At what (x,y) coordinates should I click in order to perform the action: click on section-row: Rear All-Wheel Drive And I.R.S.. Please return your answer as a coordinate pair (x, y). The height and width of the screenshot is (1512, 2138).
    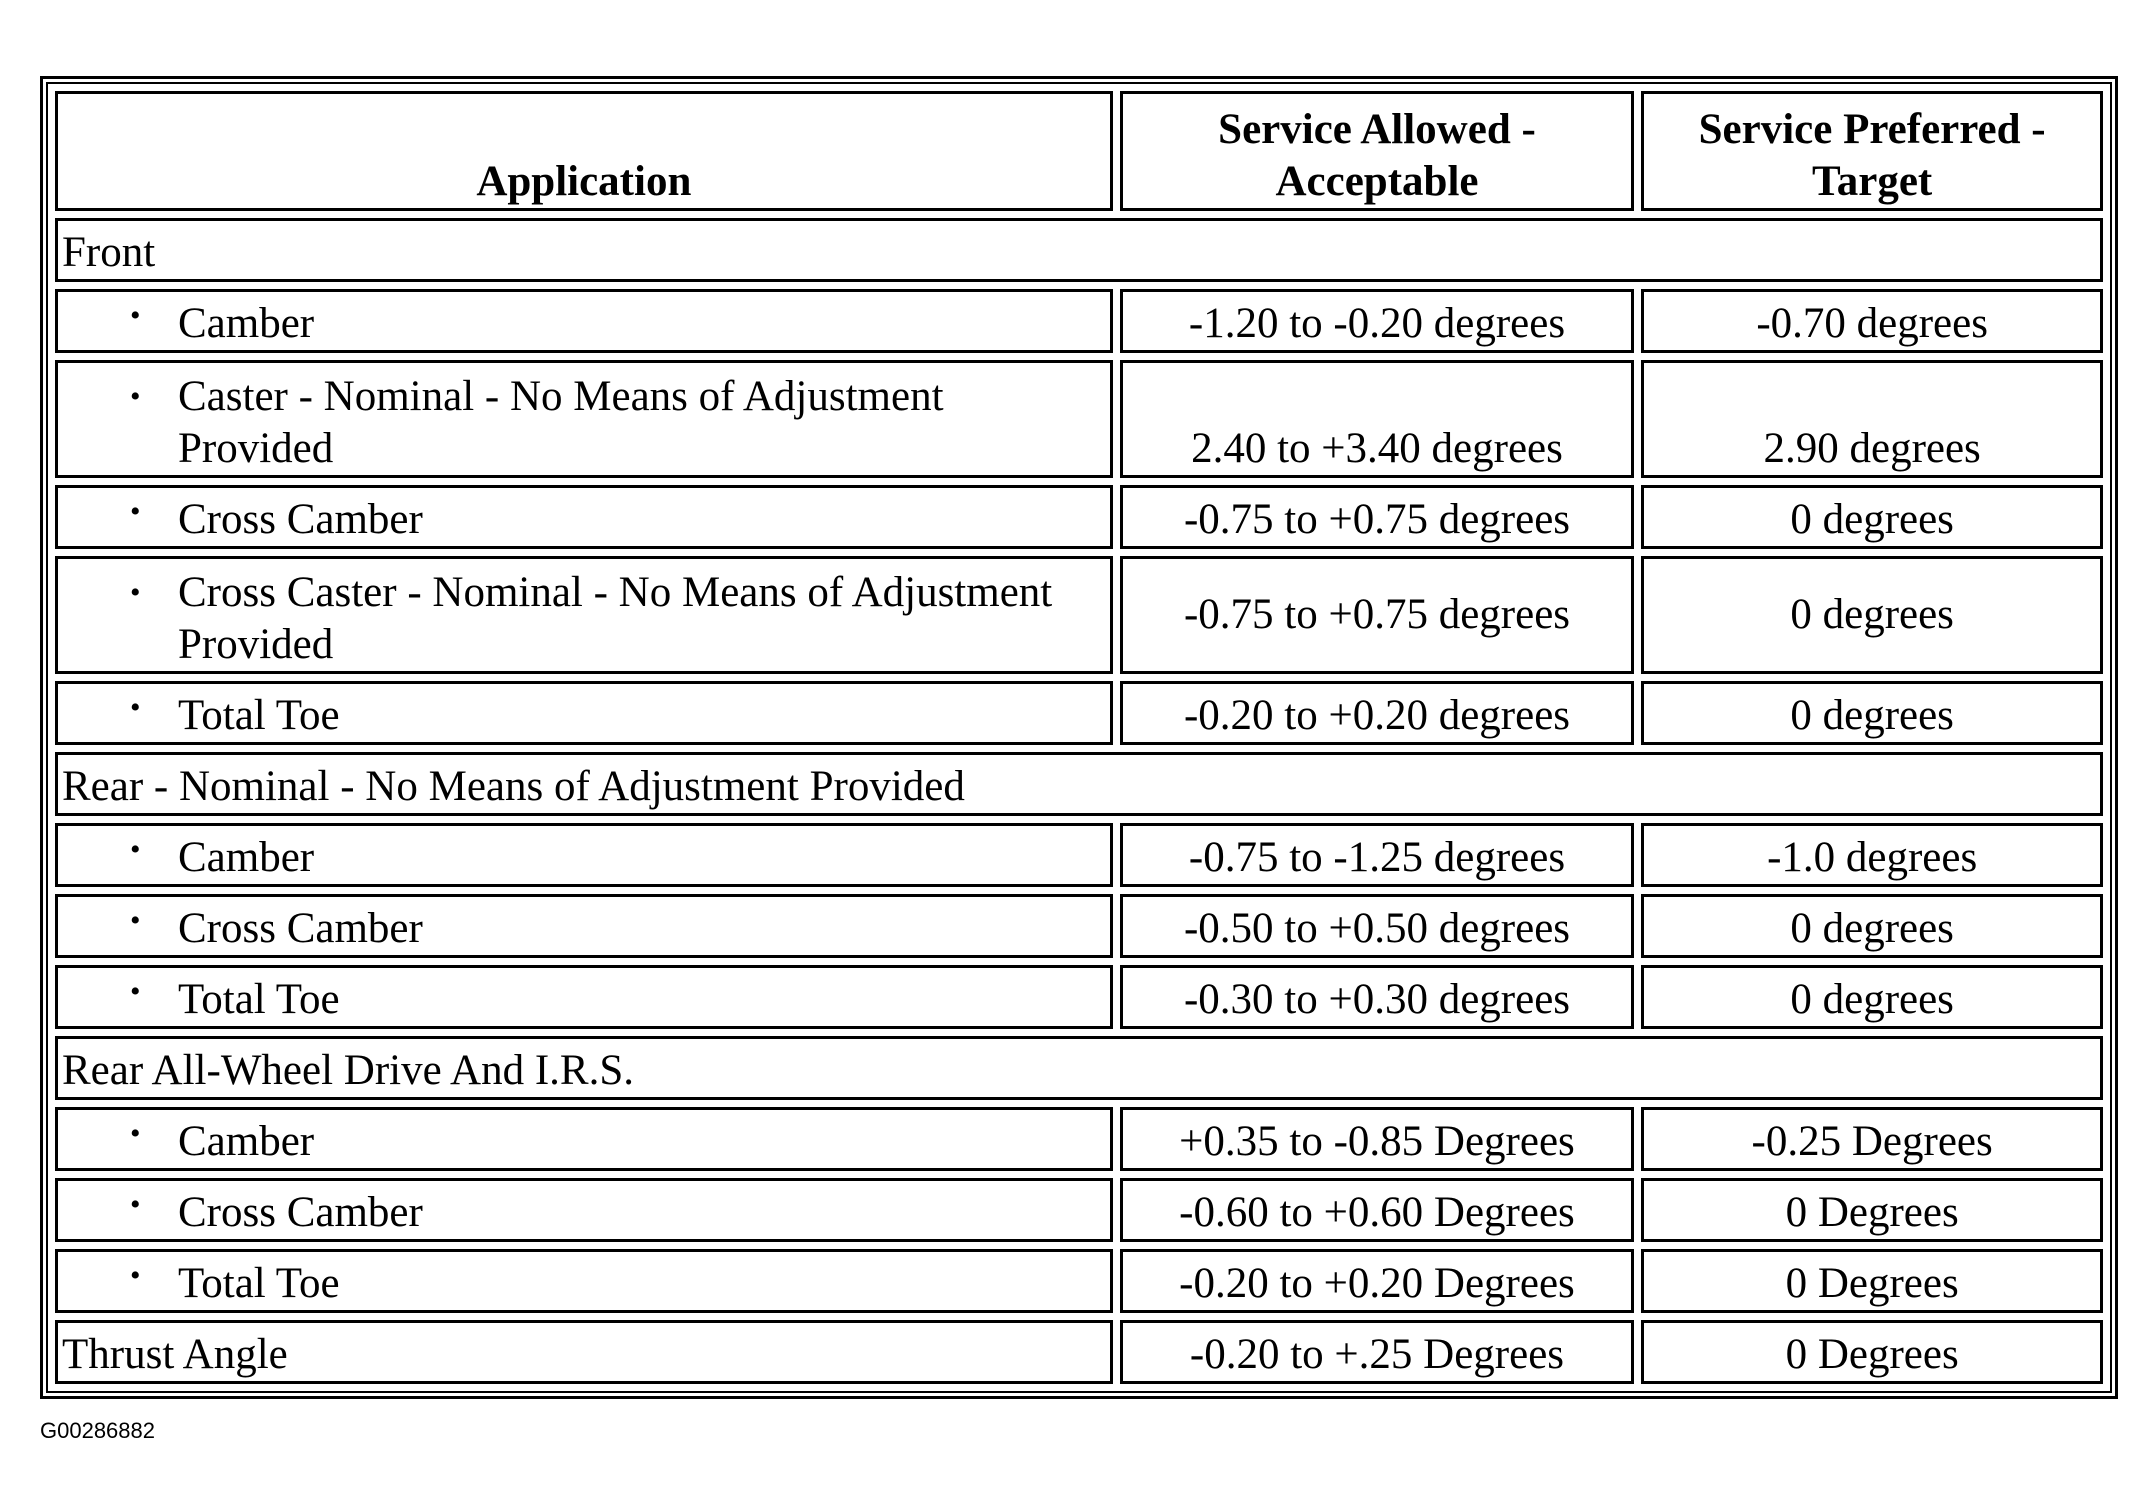
    Looking at the image, I should click on (1079, 1068).